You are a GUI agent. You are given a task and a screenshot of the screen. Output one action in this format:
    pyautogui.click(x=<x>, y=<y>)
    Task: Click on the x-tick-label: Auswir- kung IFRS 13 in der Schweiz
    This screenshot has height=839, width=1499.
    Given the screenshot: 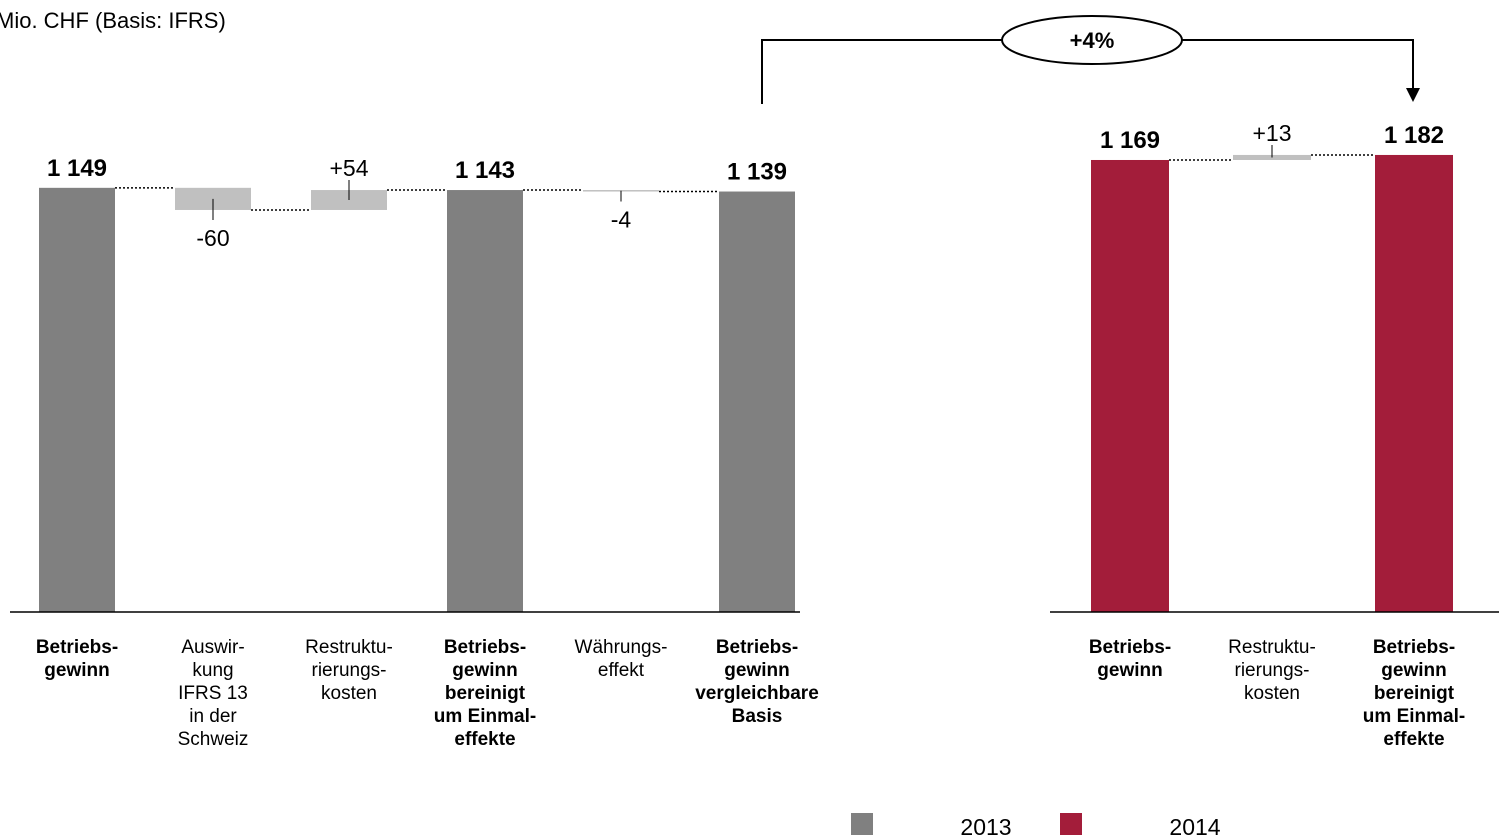 What is the action you would take?
    pyautogui.click(x=213, y=693)
    